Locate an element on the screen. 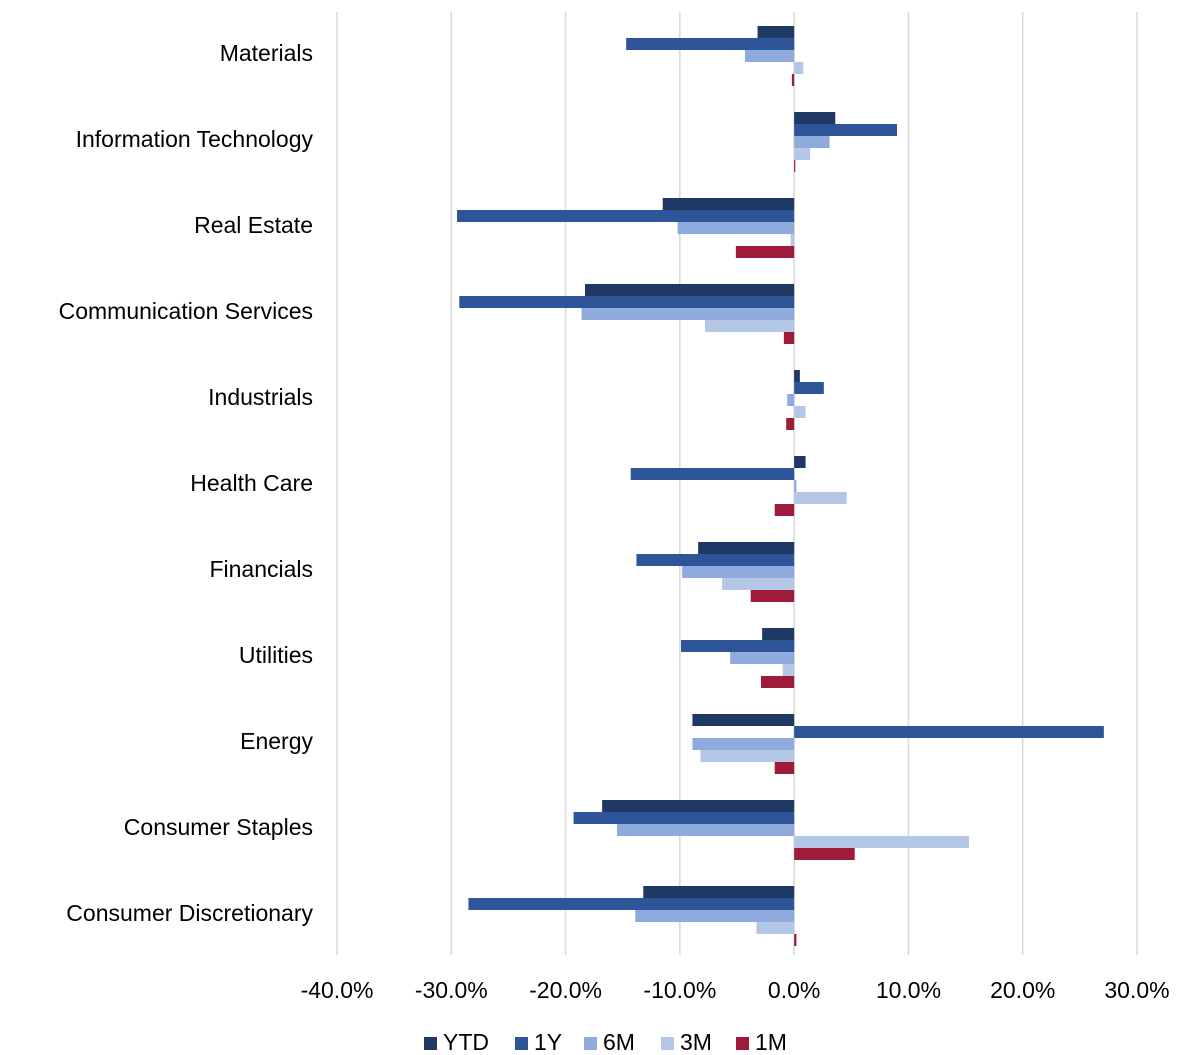 Image resolution: width=1178 pixels, height=1055 pixels. legend-label: 3M is located at coordinates (696, 1042).